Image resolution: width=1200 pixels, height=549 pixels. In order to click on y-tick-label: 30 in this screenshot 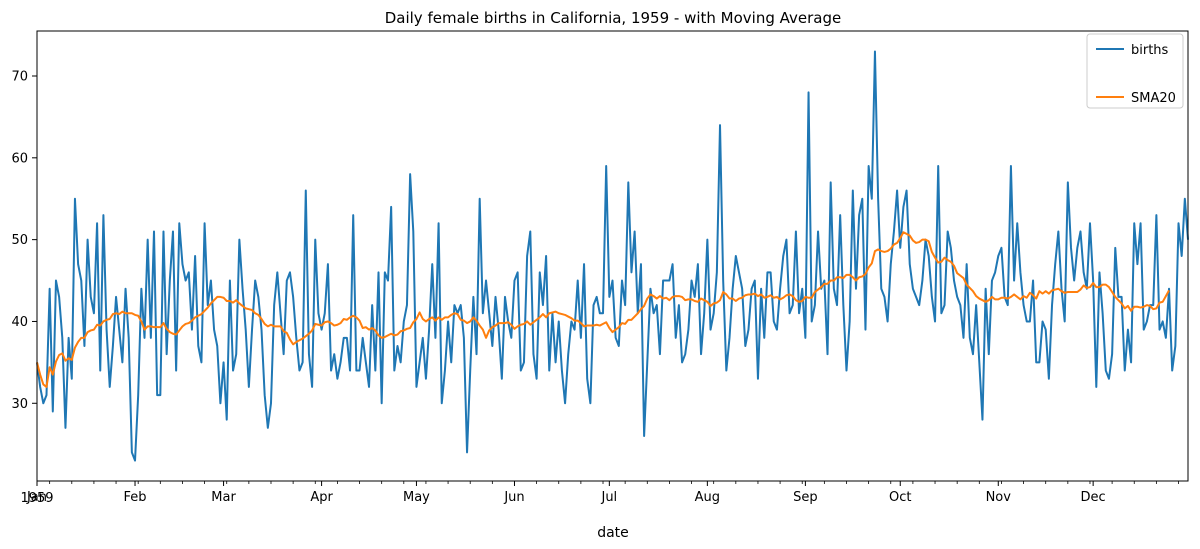, I will do `click(19, 404)`.